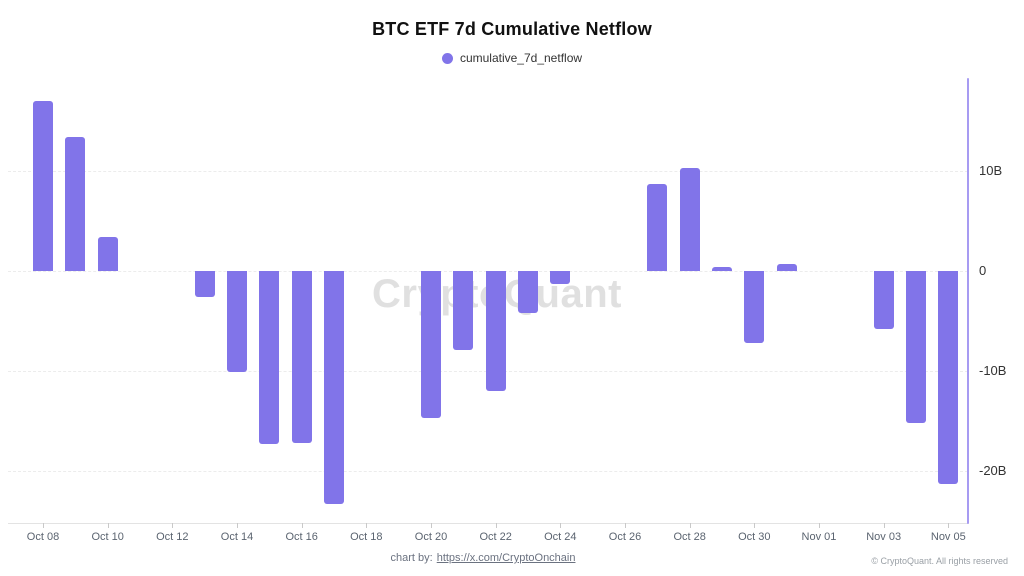 The height and width of the screenshot is (576, 1024). I want to click on x-tick-label: Oct 14, so click(237, 537).